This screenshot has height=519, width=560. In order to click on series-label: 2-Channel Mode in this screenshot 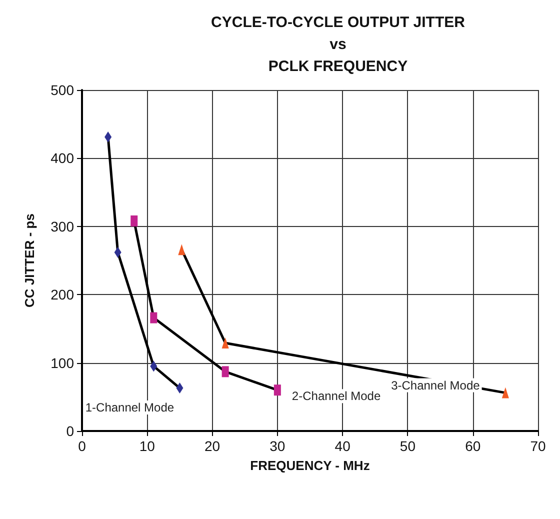, I will do `click(336, 396)`.